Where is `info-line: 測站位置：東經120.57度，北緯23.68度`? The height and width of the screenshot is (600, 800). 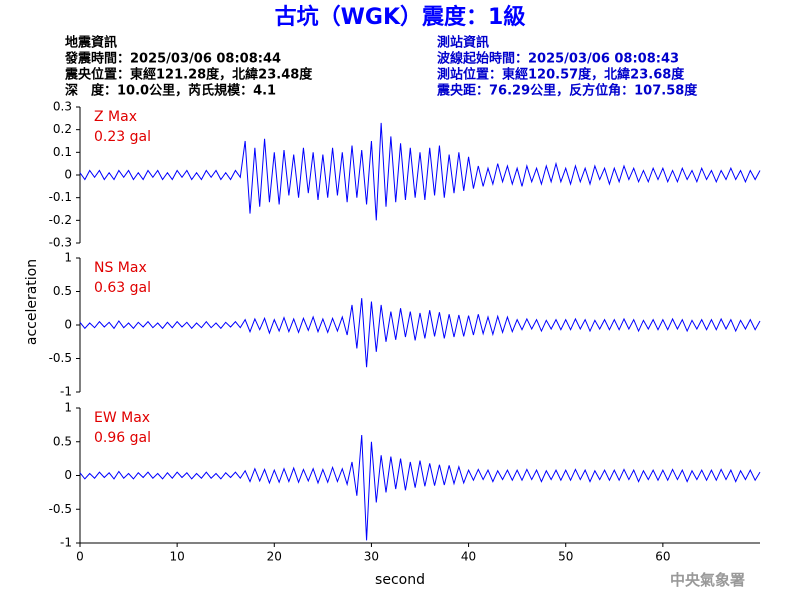 info-line: 測站位置：東經120.57度，北緯23.68度 is located at coordinates (561, 75).